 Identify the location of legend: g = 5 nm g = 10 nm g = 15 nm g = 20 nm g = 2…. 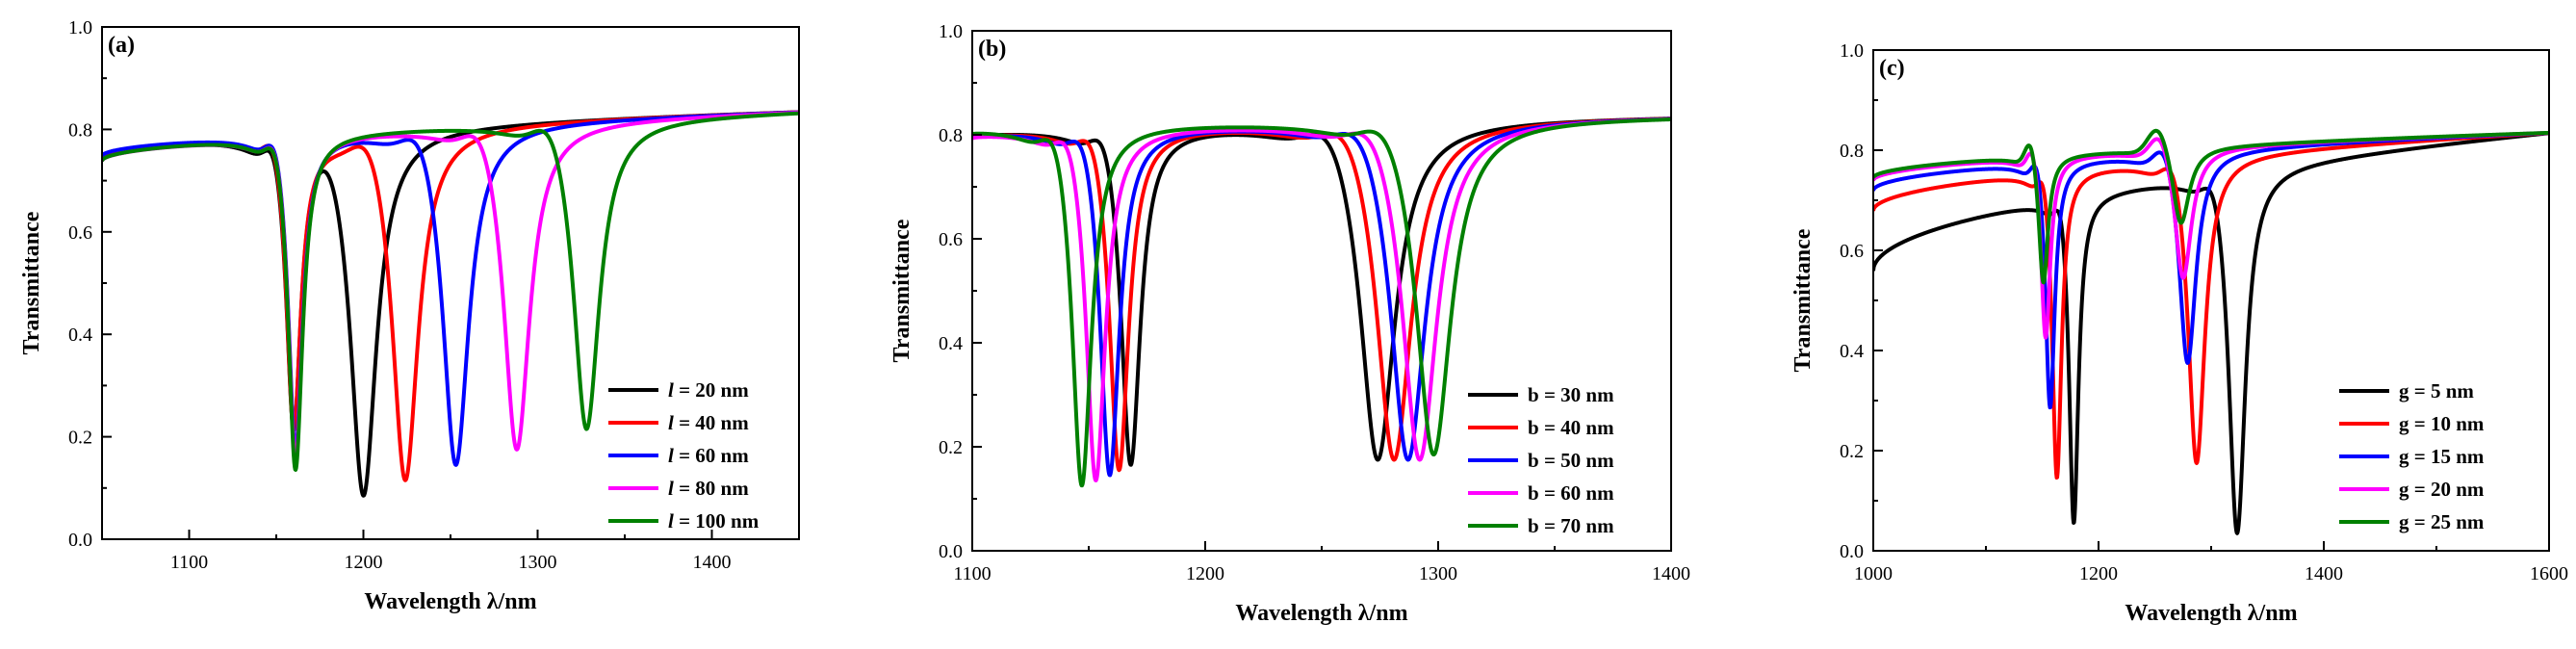
(2412, 456).